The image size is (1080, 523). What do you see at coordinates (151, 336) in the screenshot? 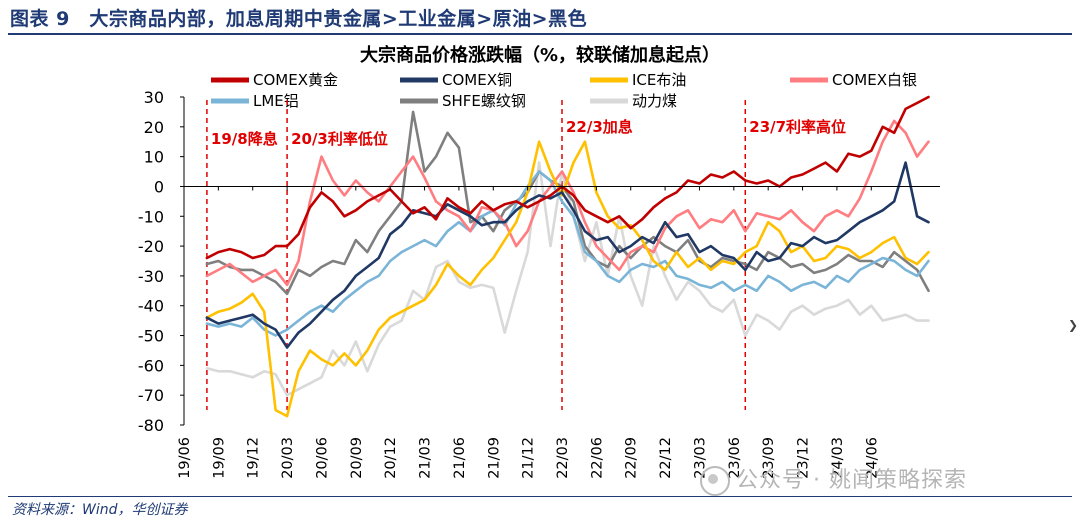
I see `y-tick-label-8: -50` at bounding box center [151, 336].